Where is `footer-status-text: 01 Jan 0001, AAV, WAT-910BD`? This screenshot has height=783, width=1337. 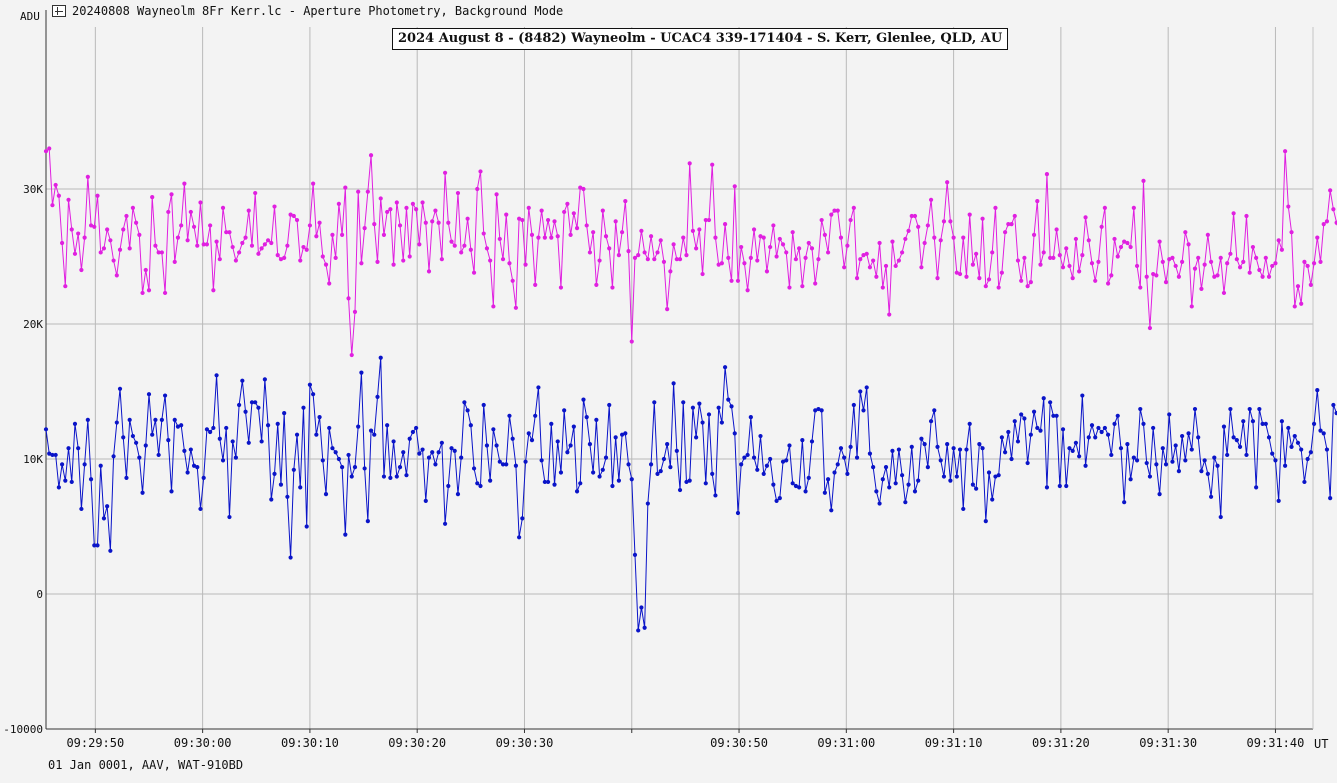 footer-status-text: 01 Jan 0001, AAV, WAT-910BD is located at coordinates (146, 765).